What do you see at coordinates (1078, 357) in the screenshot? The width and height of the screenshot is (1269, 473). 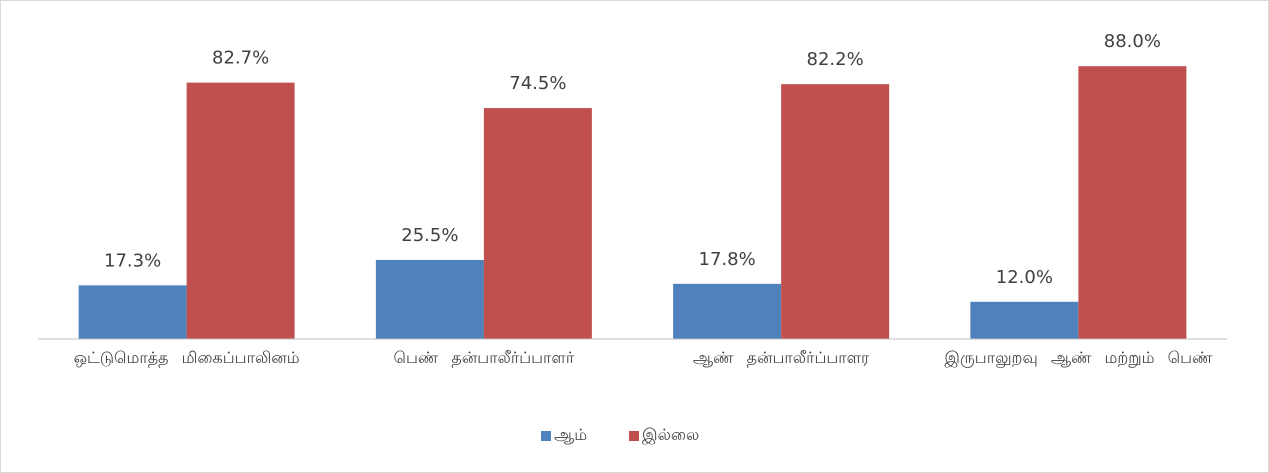 I see `x-tick-label: இருபாலுறவு ஆண் மற்றும் பெண்` at bounding box center [1078, 357].